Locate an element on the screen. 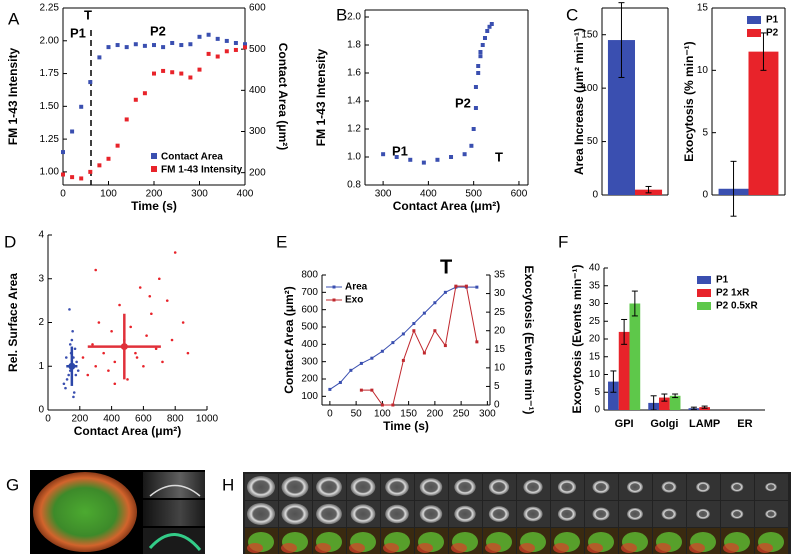  y-tick-label: 150 is located at coordinates (589, 34).